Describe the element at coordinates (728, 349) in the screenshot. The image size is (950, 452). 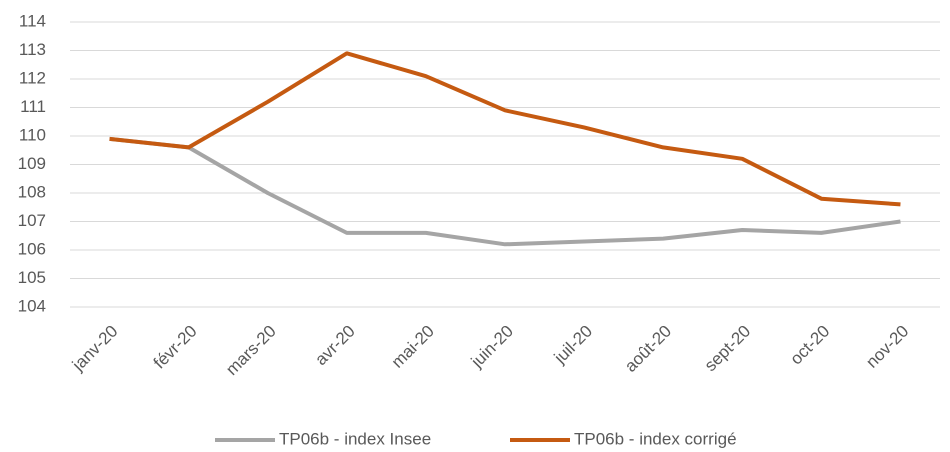
I see `x-tick-label: sept-20` at that location.